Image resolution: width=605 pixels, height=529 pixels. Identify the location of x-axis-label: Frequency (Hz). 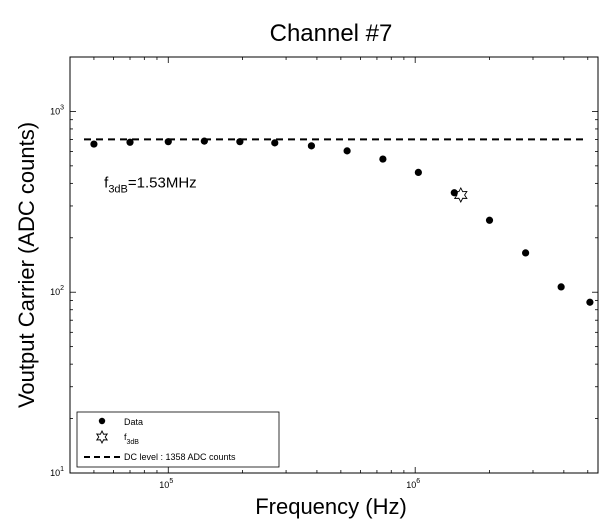
(331, 506).